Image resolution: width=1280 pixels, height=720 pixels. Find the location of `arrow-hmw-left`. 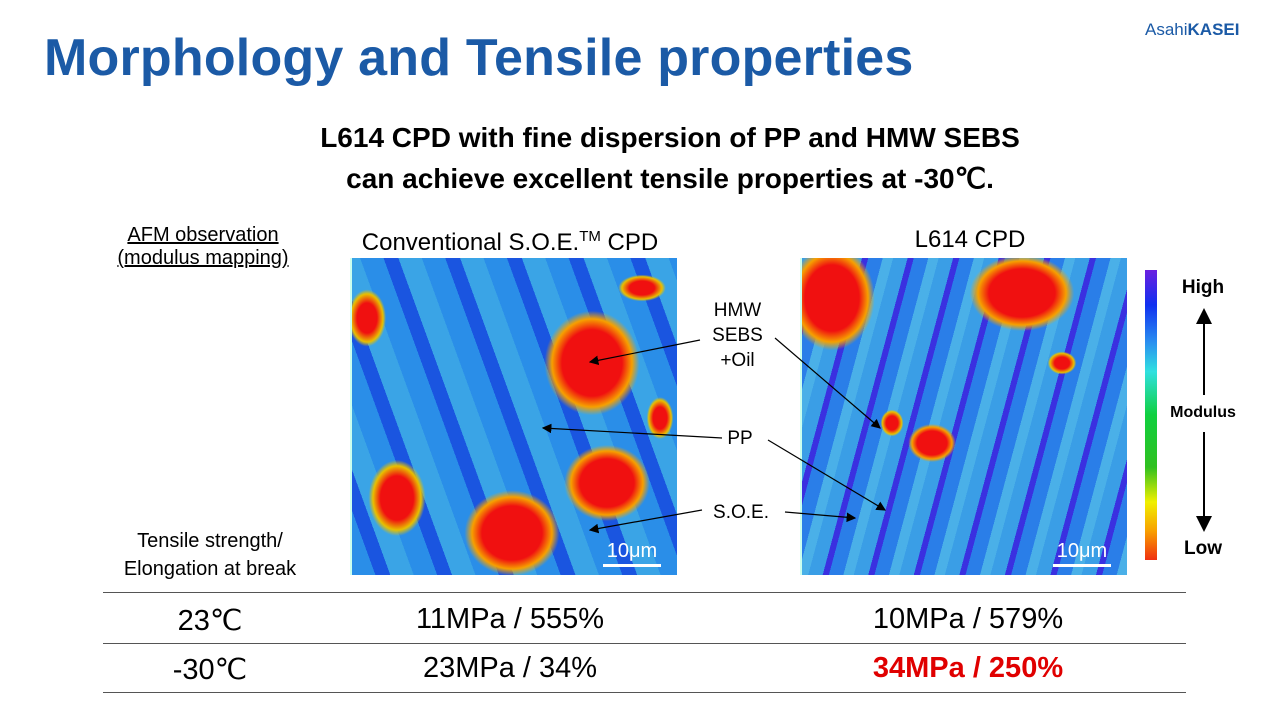

arrow-hmw-left is located at coordinates (644, 352).